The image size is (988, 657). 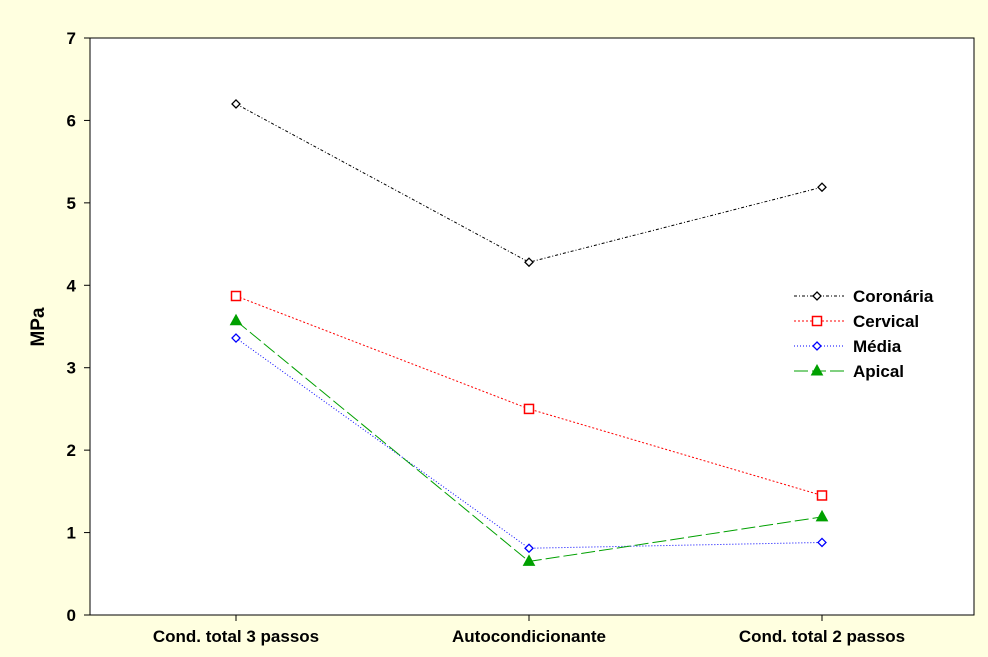 I want to click on y-tick-label: 3, so click(x=71, y=368).